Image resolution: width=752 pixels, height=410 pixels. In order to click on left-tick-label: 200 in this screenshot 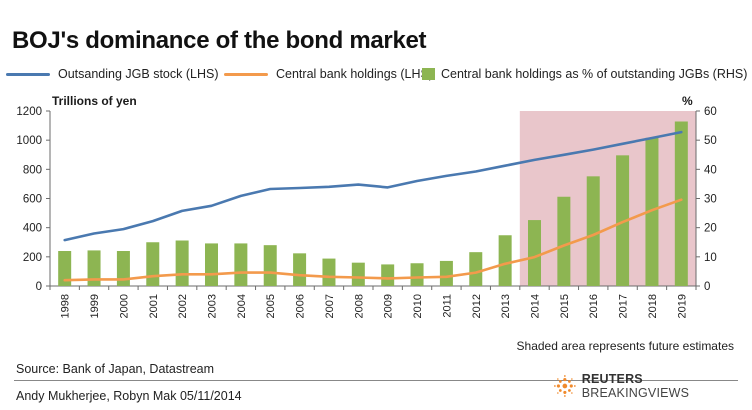, I will do `click(32, 258)`.